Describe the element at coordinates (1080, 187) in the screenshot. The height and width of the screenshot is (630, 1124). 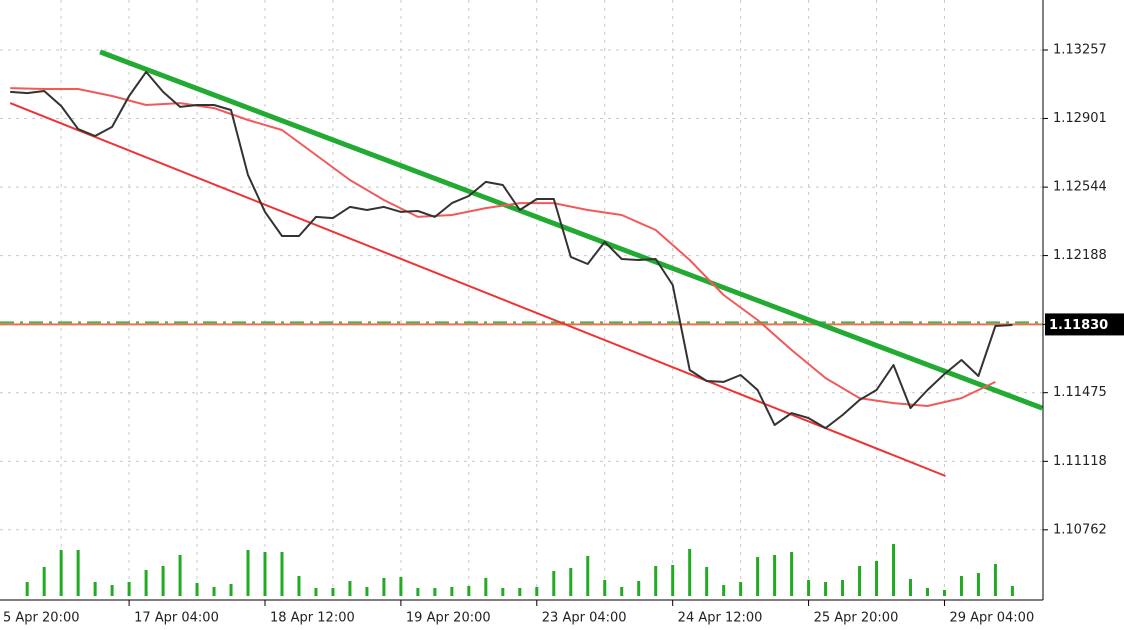
I see `y-tick-label: 1.12544` at that location.